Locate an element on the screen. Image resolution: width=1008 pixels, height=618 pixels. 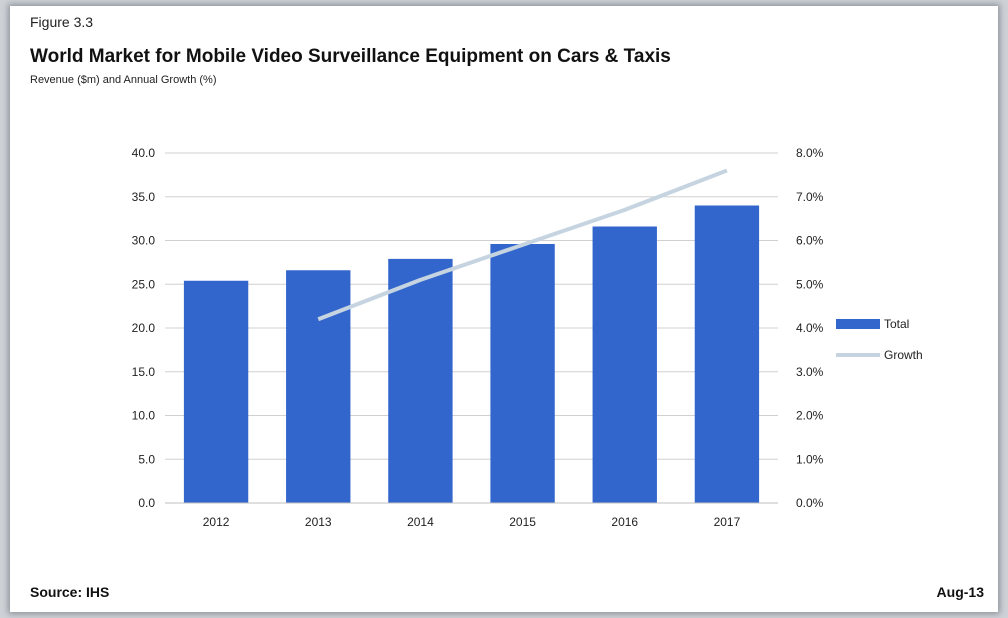
y-tick-label: 40.0 is located at coordinates (144, 153).